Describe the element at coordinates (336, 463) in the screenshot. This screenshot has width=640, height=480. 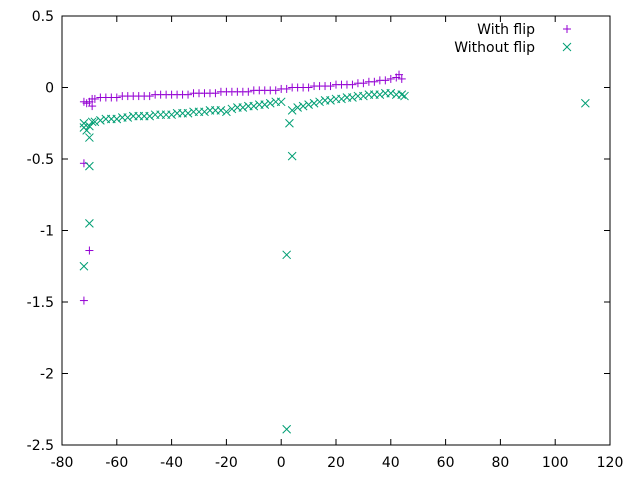
I see `x-tick-label: 20` at that location.